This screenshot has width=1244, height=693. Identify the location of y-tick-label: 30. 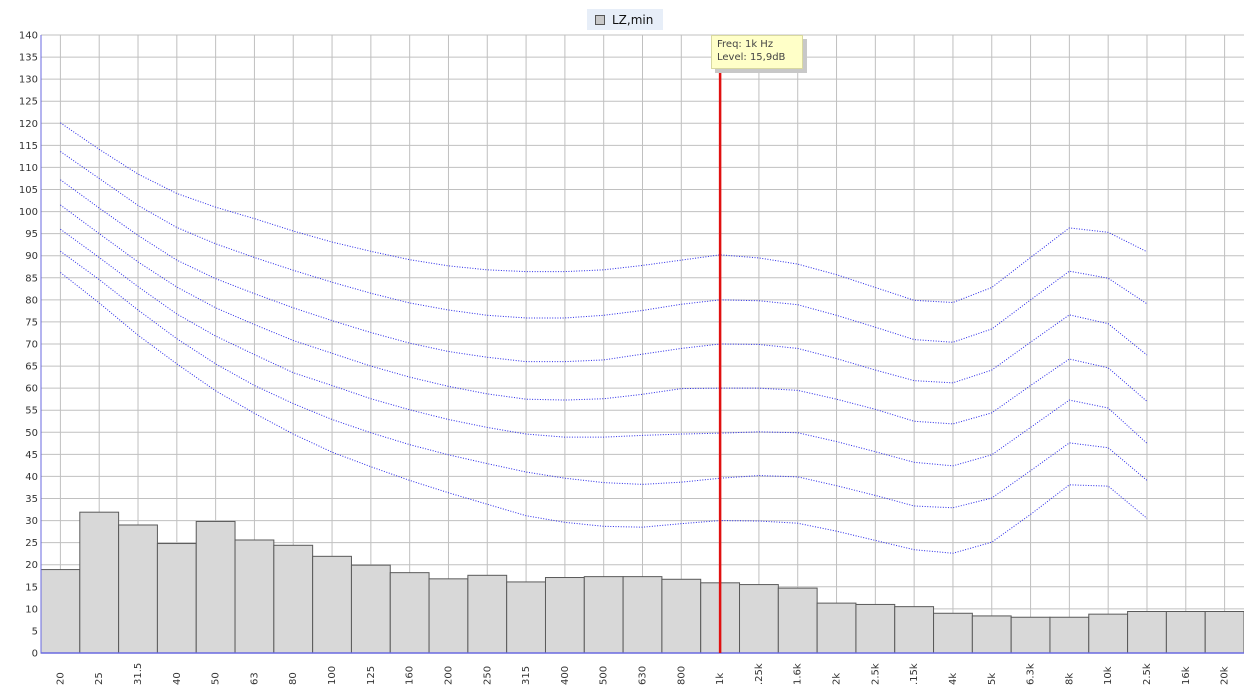
(31, 521).